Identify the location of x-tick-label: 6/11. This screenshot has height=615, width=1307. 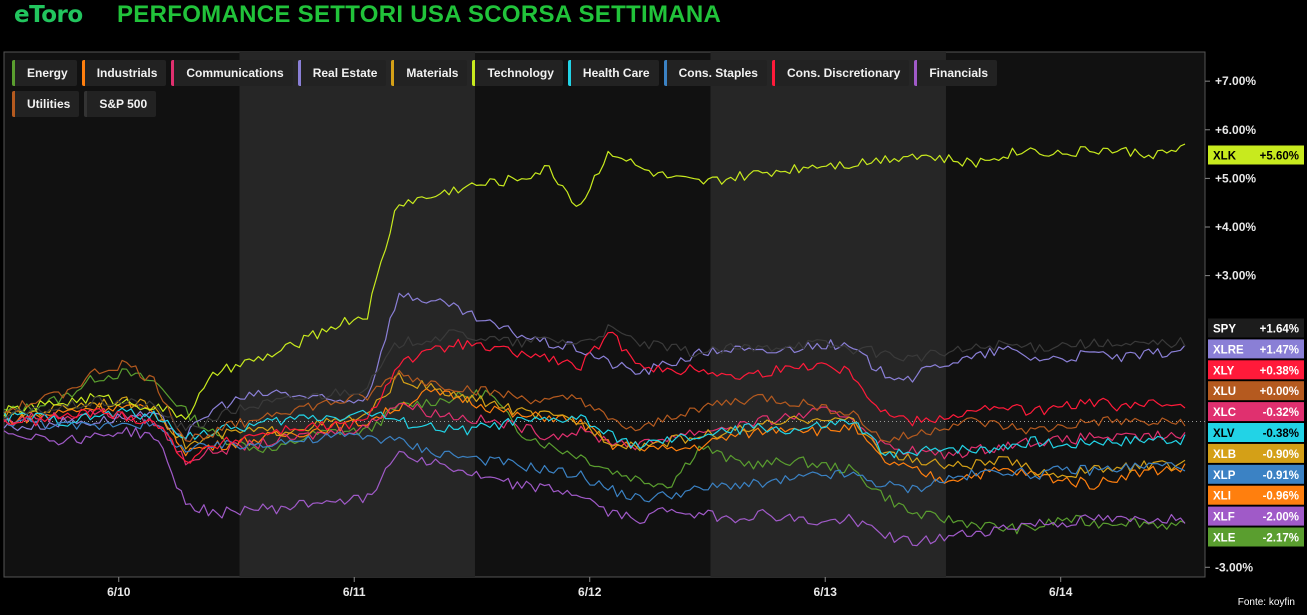
(354, 592).